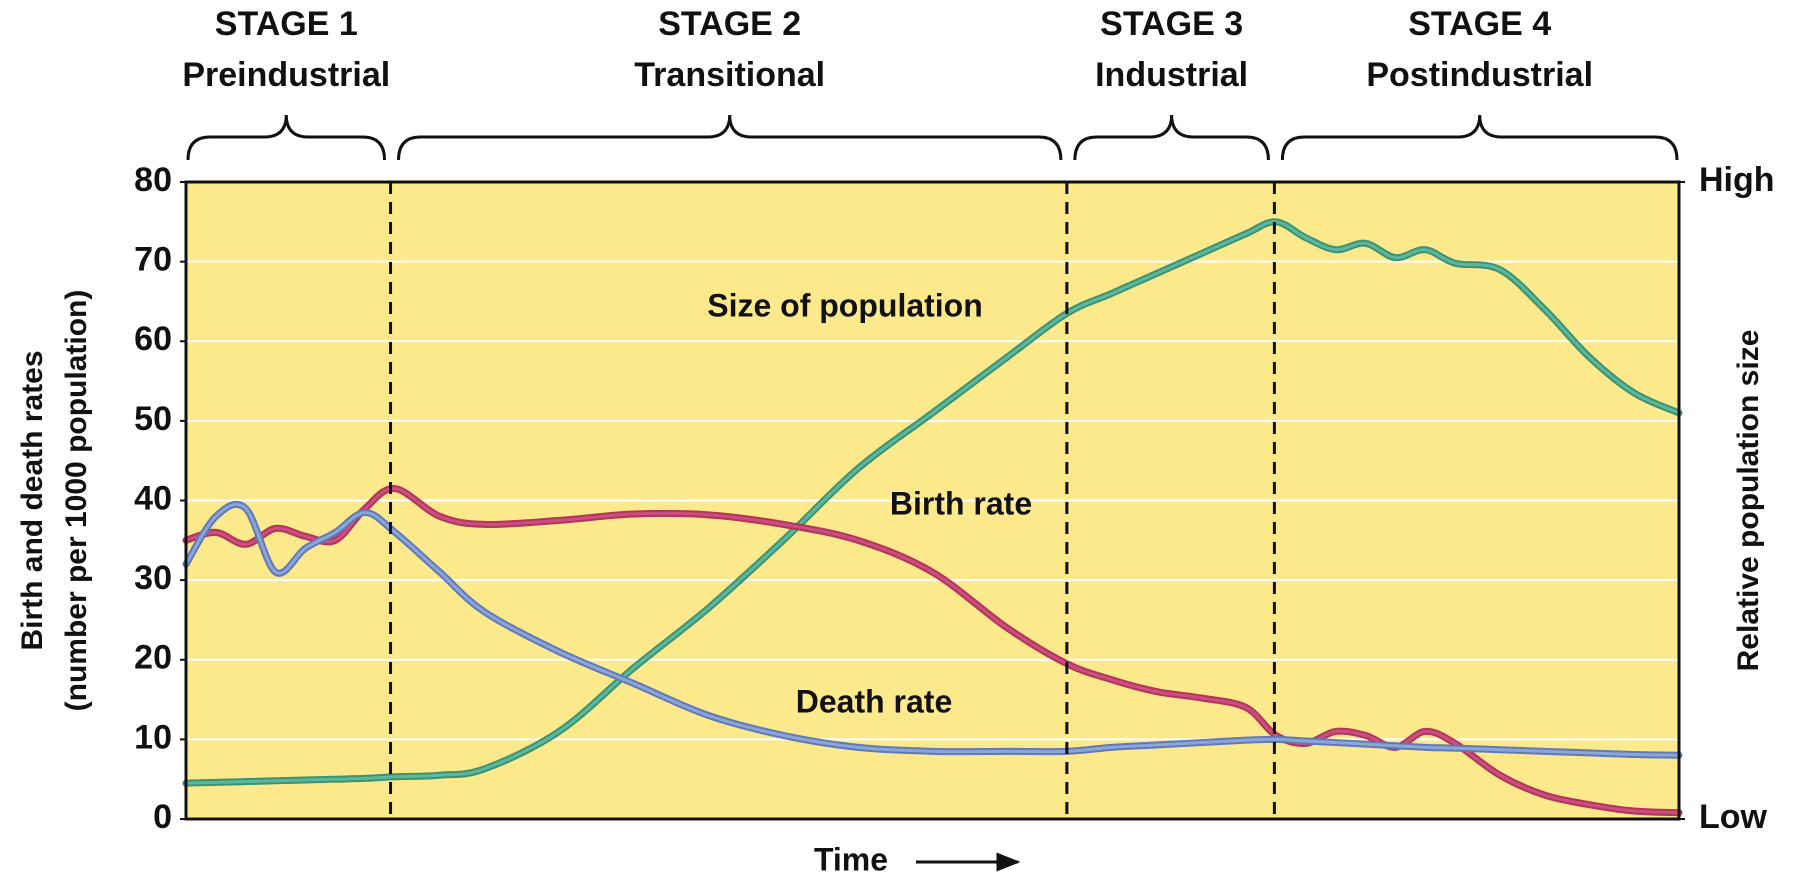  Describe the element at coordinates (153, 737) in the screenshot. I see `y-tick-label: 10` at that location.